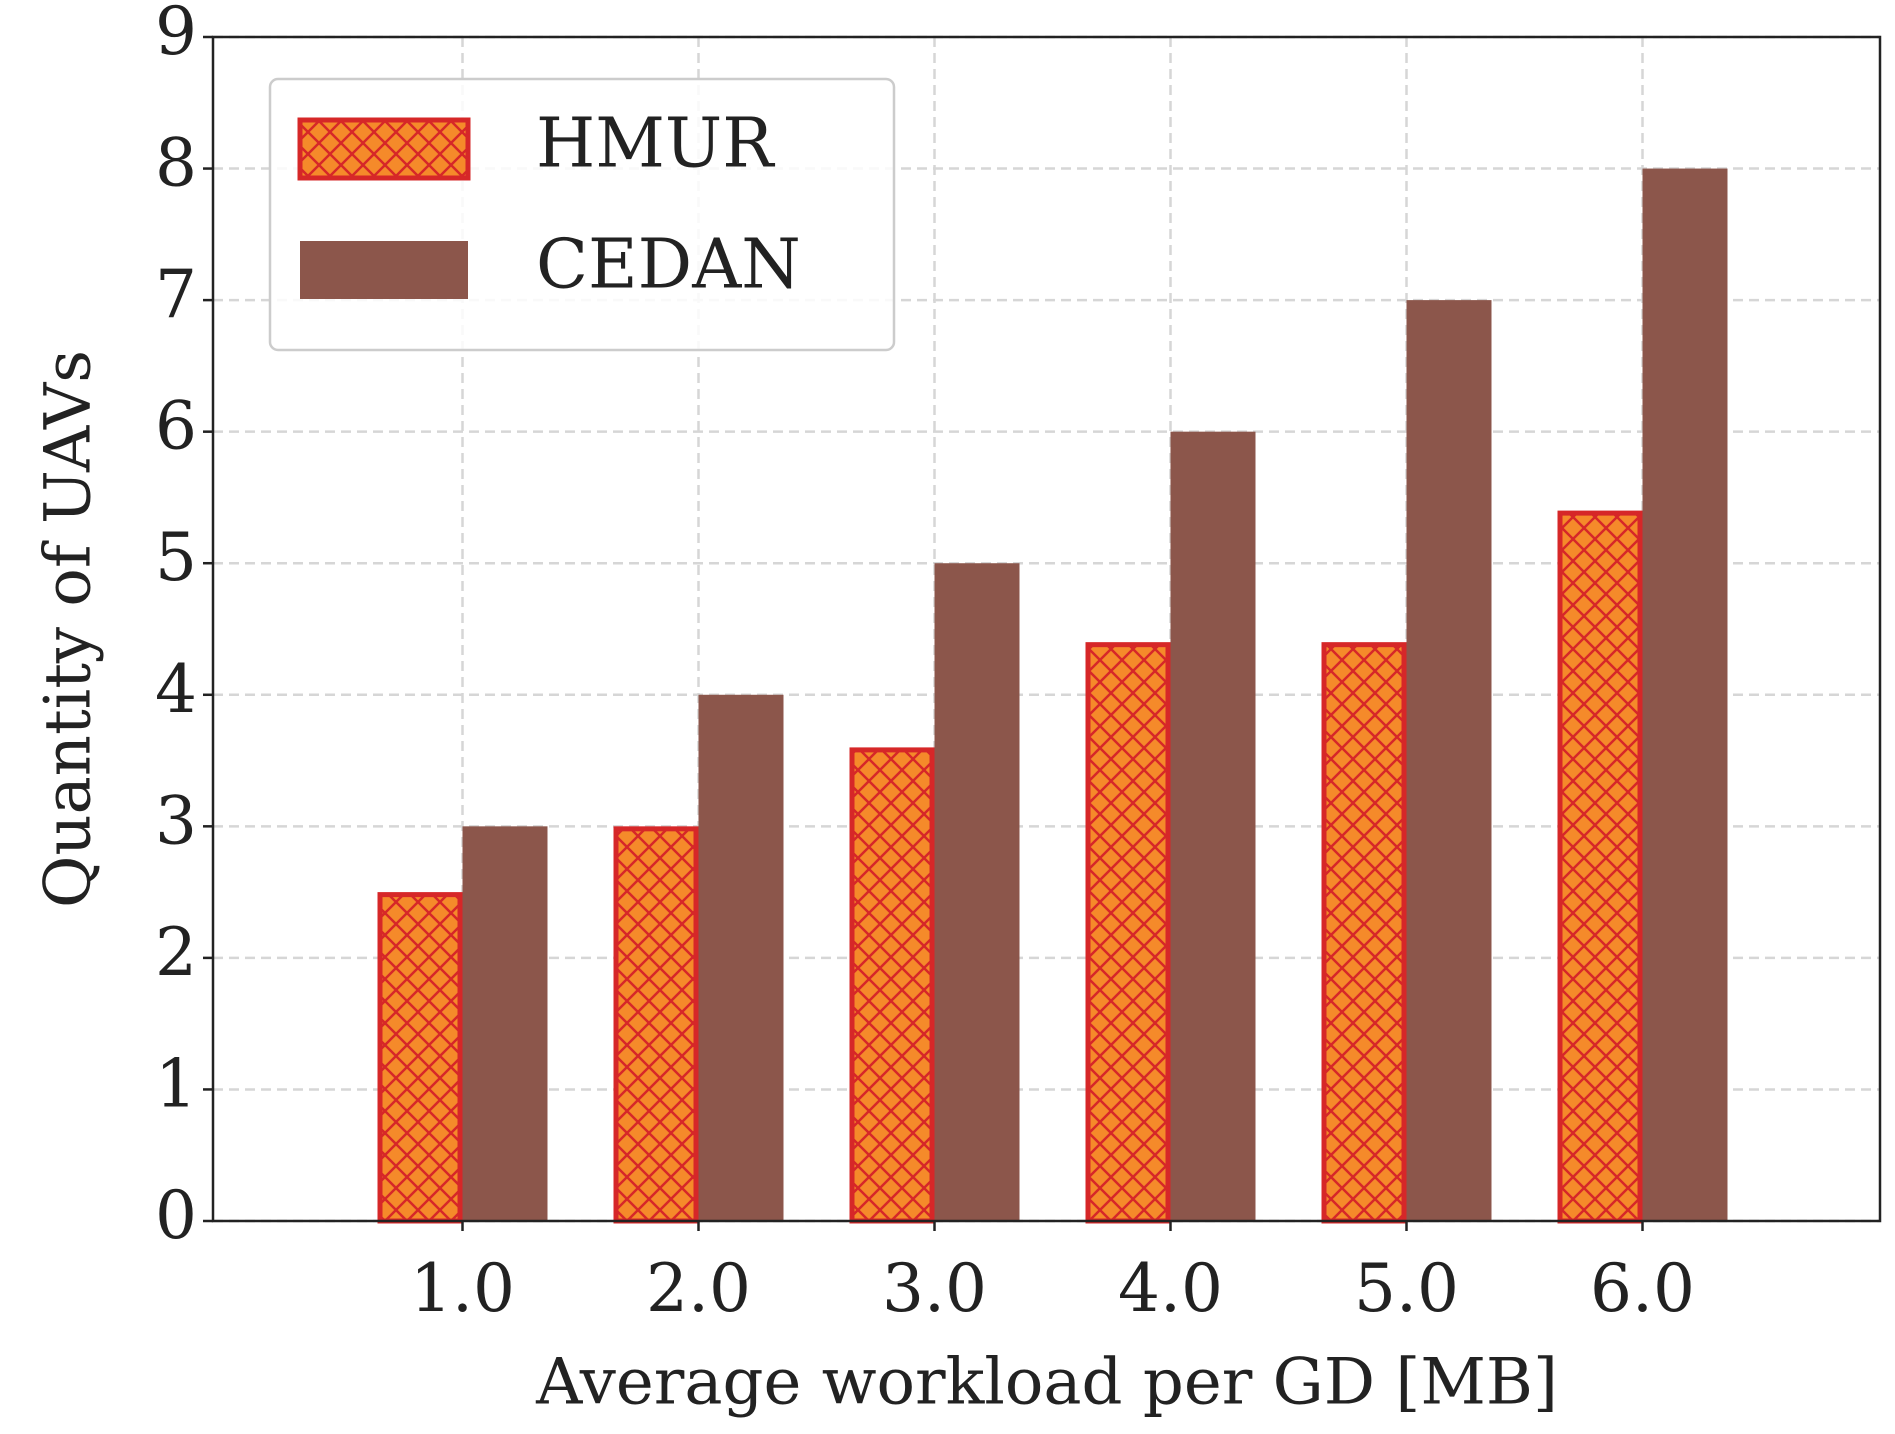 This screenshot has height=1434, width=1895. I want to click on y-tick-label: 0, so click(176, 1215).